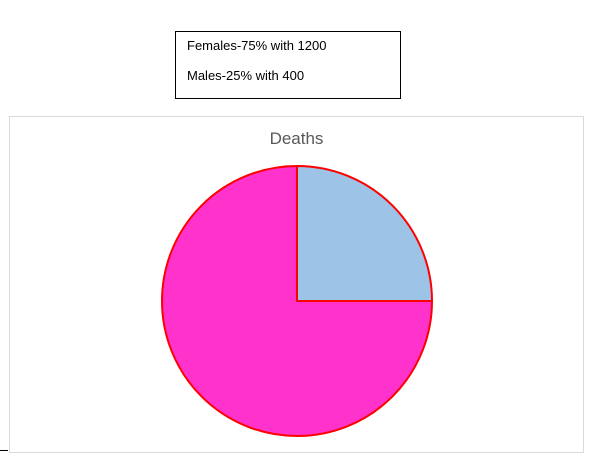 The height and width of the screenshot is (463, 597). Describe the element at coordinates (246, 75) in the screenshot. I see `annotation-line-males: Males-25% with 400` at that location.